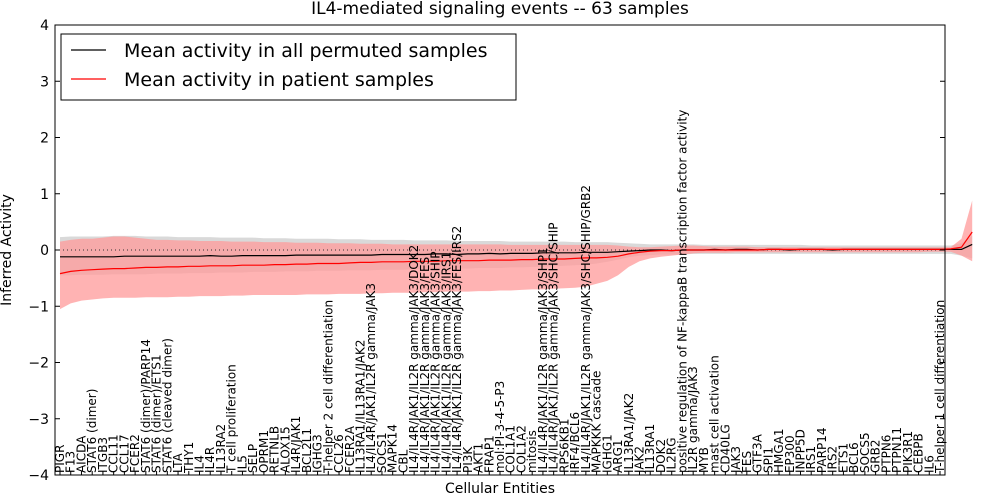 Image resolution: width=1000 pixels, height=504 pixels. I want to click on x-tick-label: IGHG3, so click(318, 453).